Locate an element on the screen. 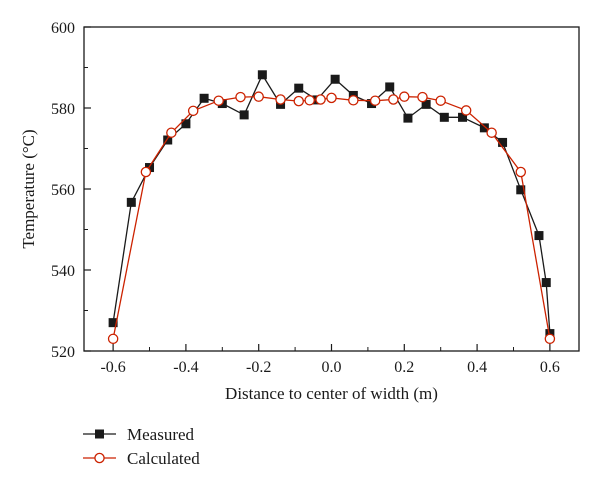 This screenshot has width=600, height=485. x-tick-label: 0.6 is located at coordinates (550, 367).